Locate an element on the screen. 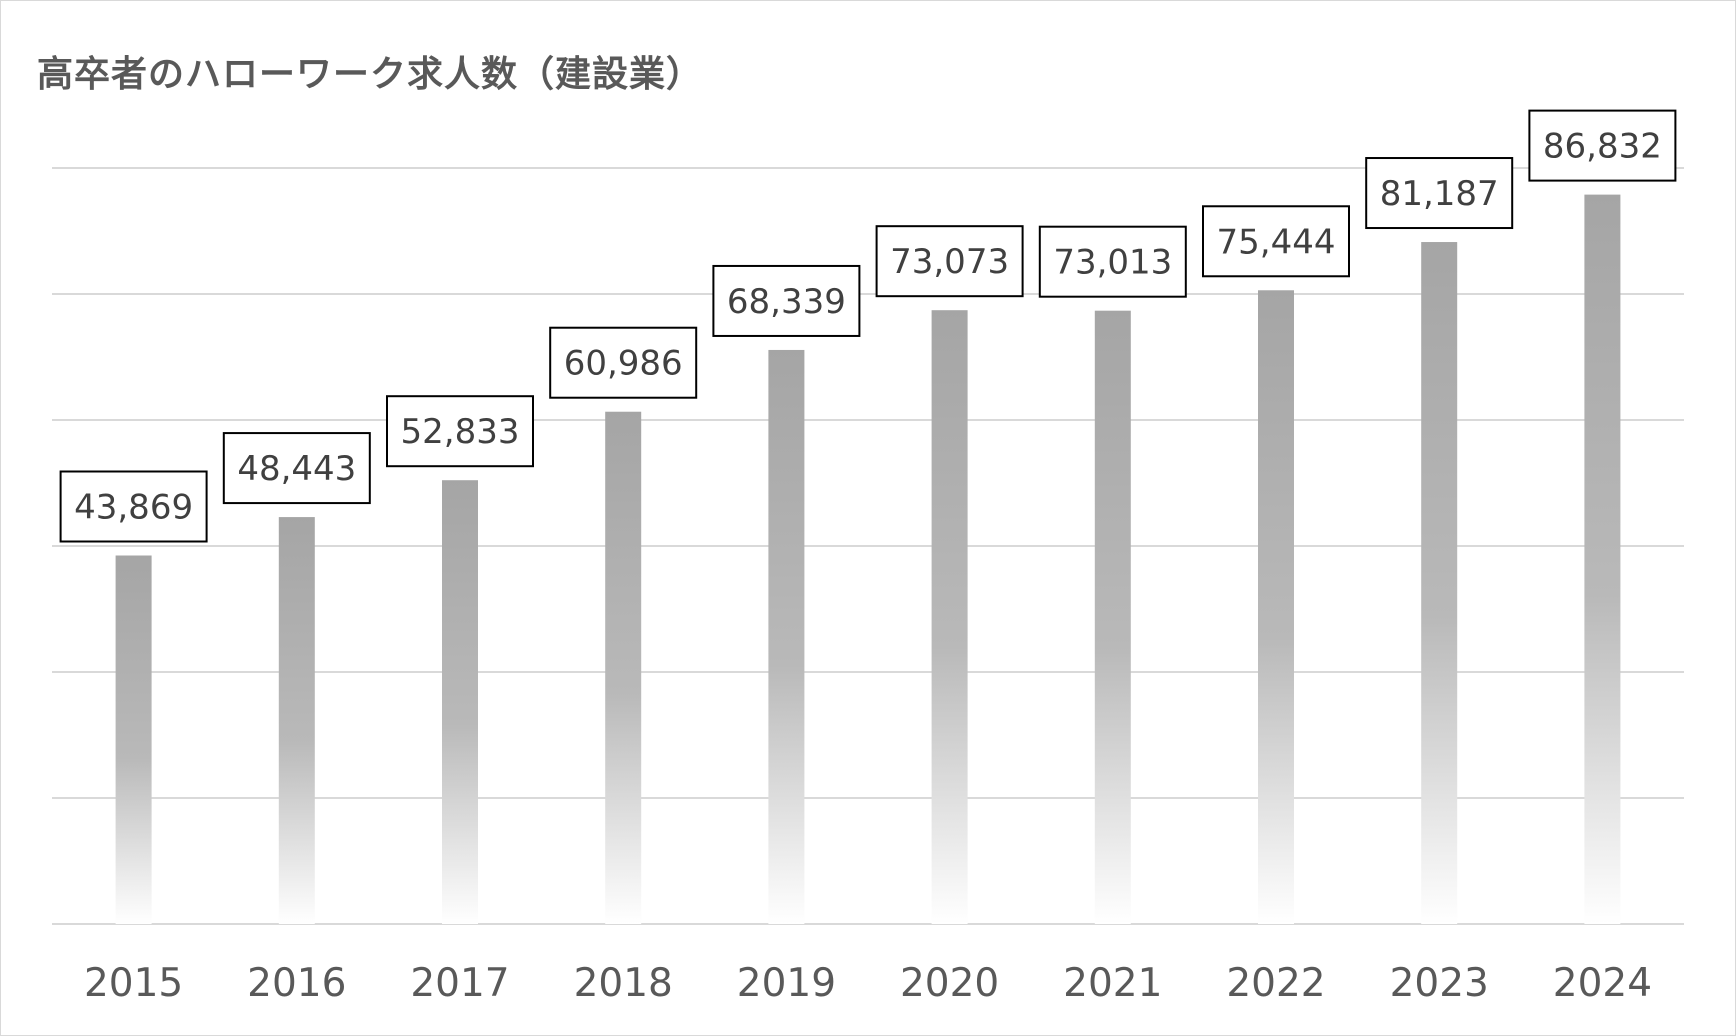 The width and height of the screenshot is (1736, 1036). data-label-text: 52,833 is located at coordinates (460, 432).